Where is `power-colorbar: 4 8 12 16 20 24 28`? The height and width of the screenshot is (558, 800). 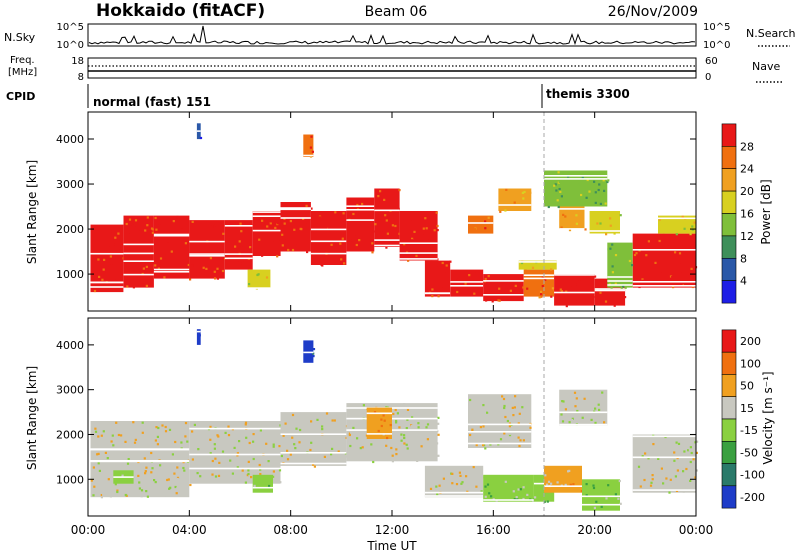 power-colorbar: 4 8 12 16 20 24 28 is located at coordinates (737, 213).